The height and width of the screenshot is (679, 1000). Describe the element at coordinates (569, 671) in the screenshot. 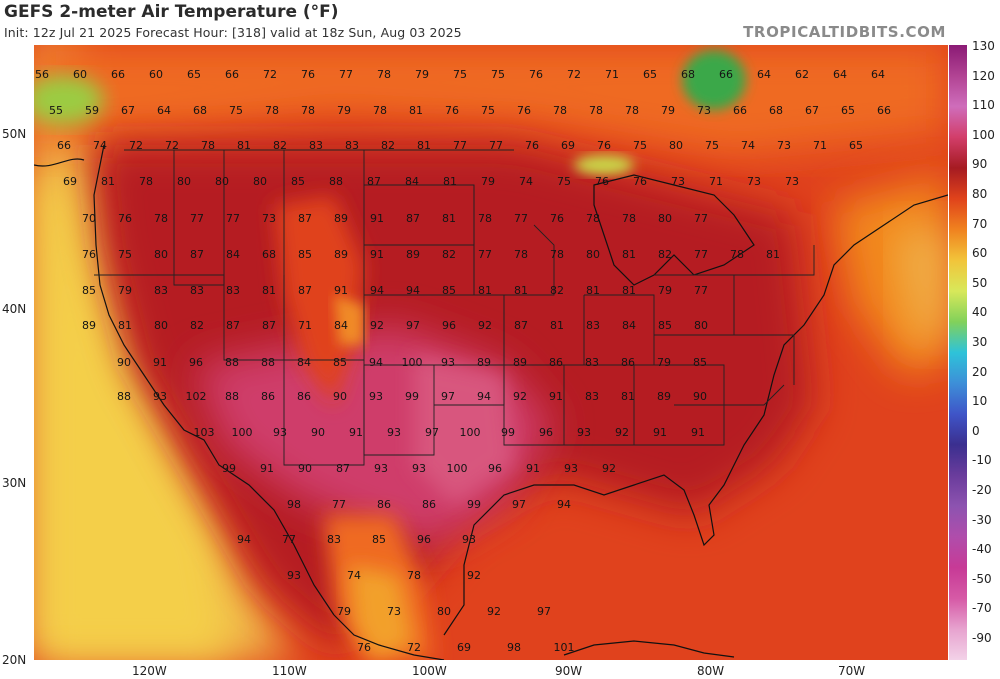

I see `lon-label-90w: 90W` at that location.